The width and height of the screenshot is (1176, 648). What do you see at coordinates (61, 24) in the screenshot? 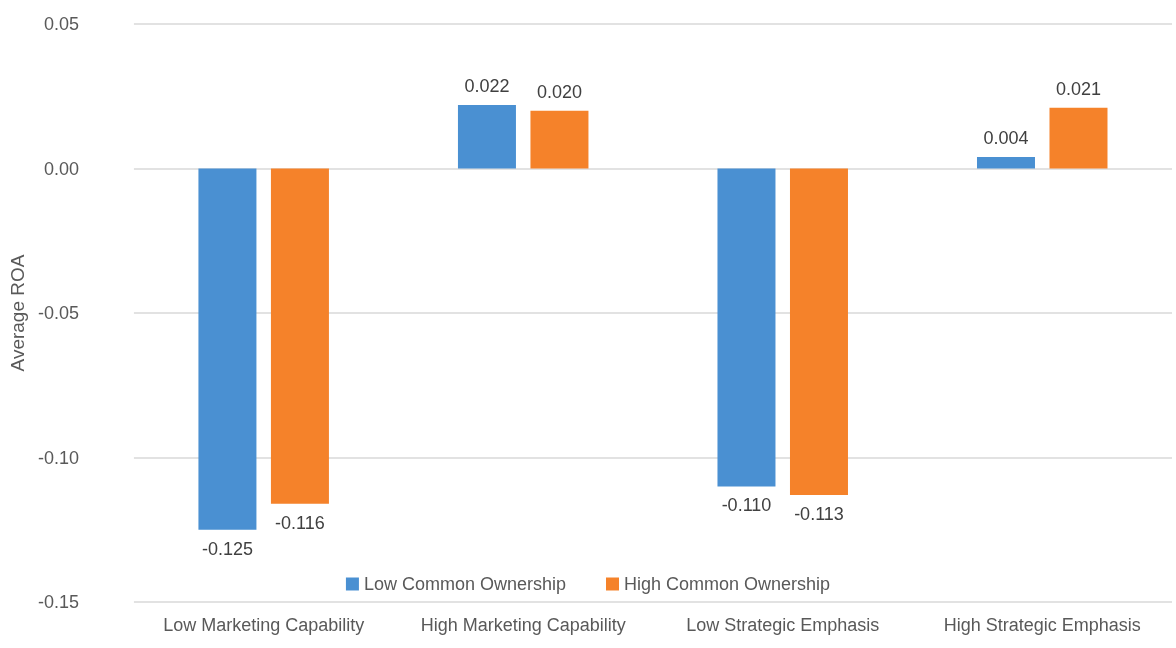
I see `y-tick-label: 0.05` at bounding box center [61, 24].